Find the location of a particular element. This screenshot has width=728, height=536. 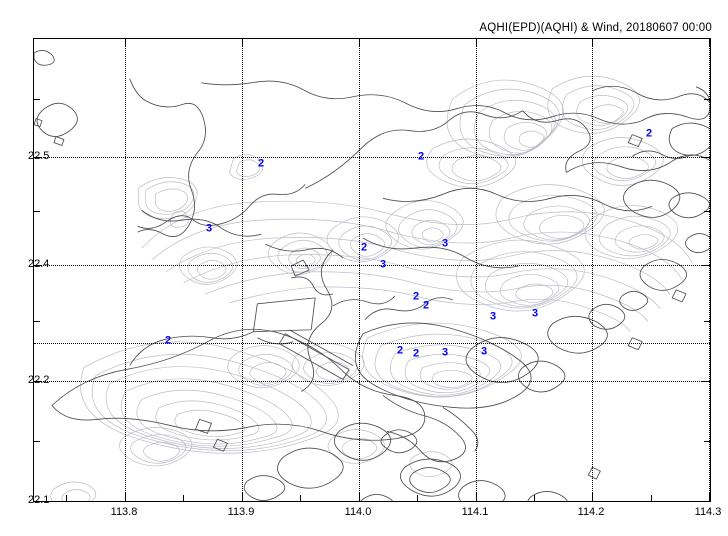

ytick-22.5 is located at coordinates (38, 157).